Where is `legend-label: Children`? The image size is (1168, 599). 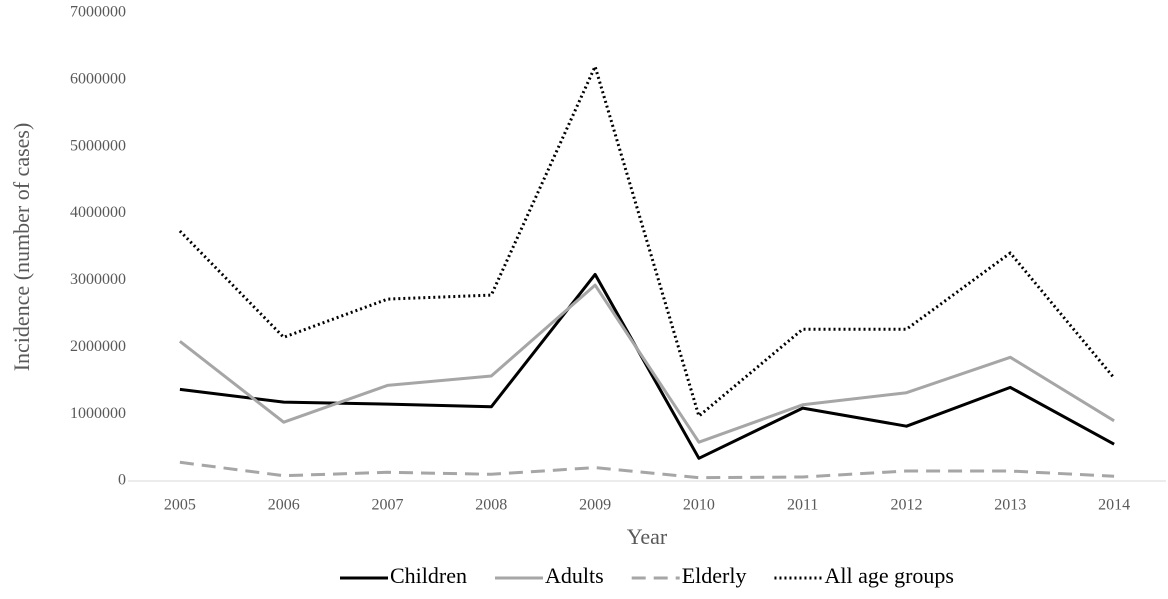
legend-label: Children is located at coordinates (428, 575).